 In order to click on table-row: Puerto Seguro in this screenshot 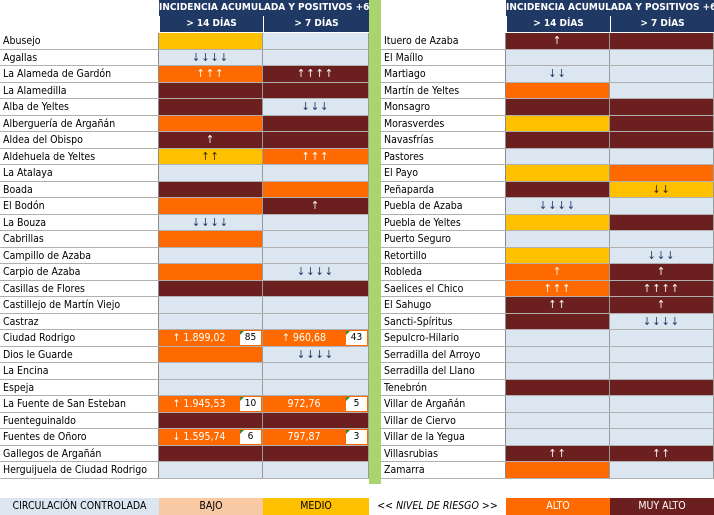, I will do `click(547, 239)`.